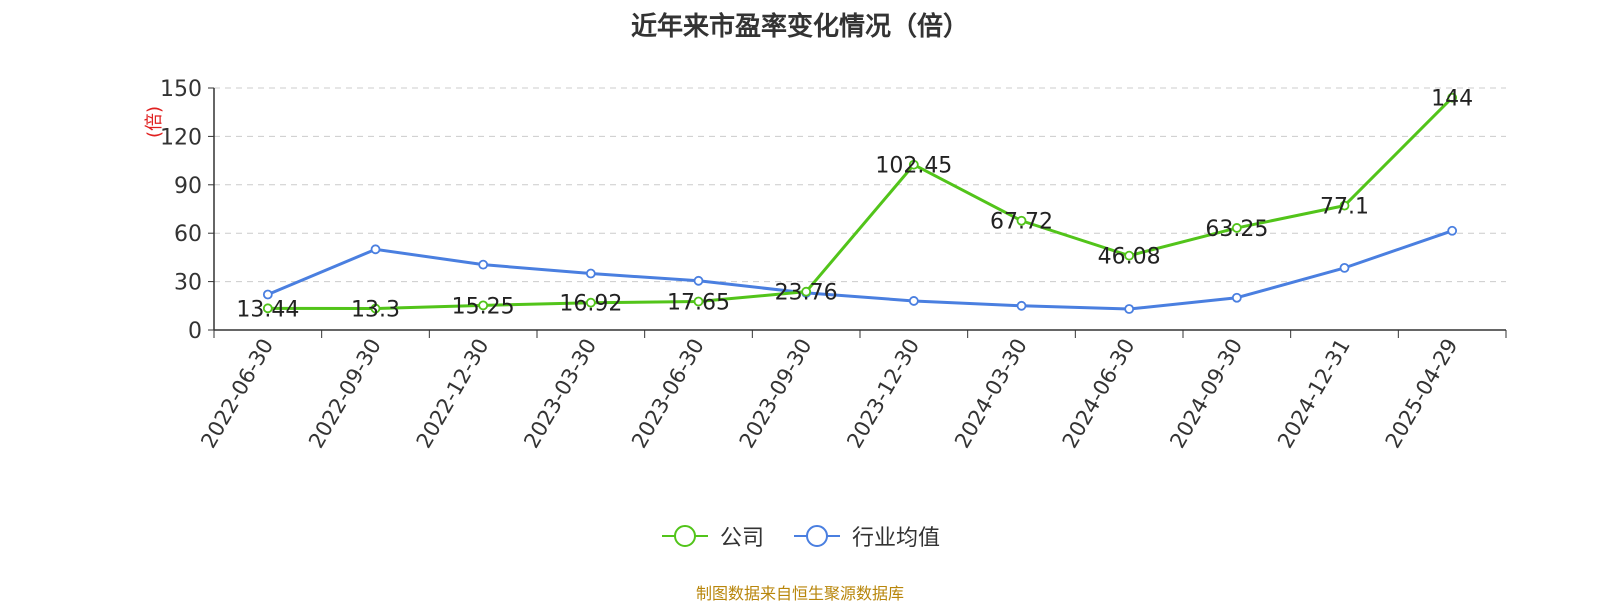 The height and width of the screenshot is (604, 1600). What do you see at coordinates (991, 394) in the screenshot?
I see `x-tick-label: 2024-03-30` at bounding box center [991, 394].